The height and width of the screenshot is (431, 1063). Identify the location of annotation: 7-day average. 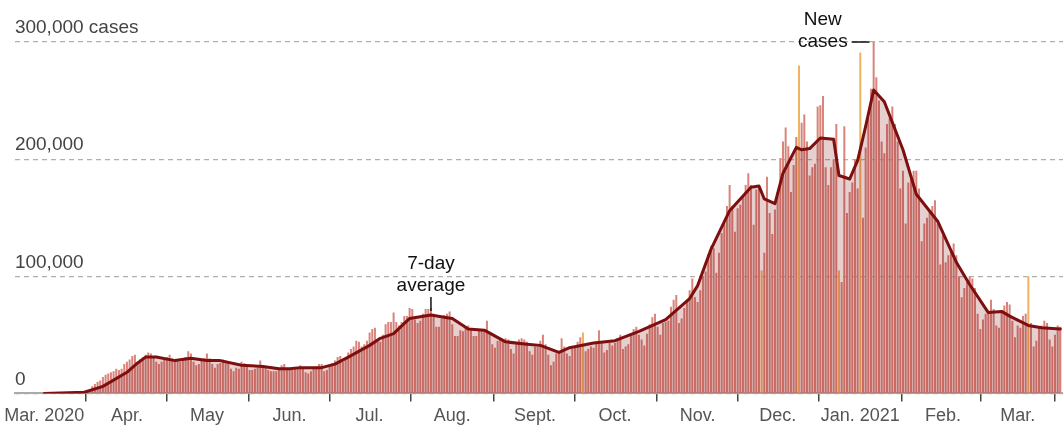
(431, 273).